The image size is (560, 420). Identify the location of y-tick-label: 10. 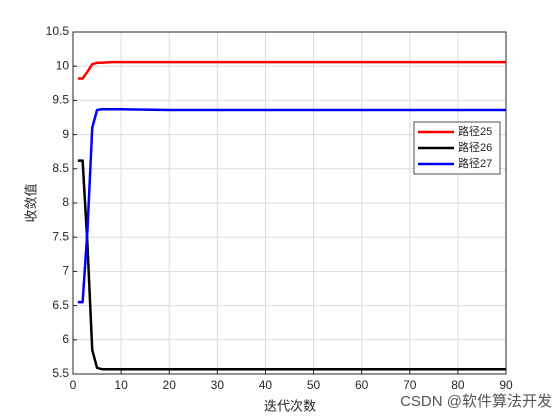
(63, 65).